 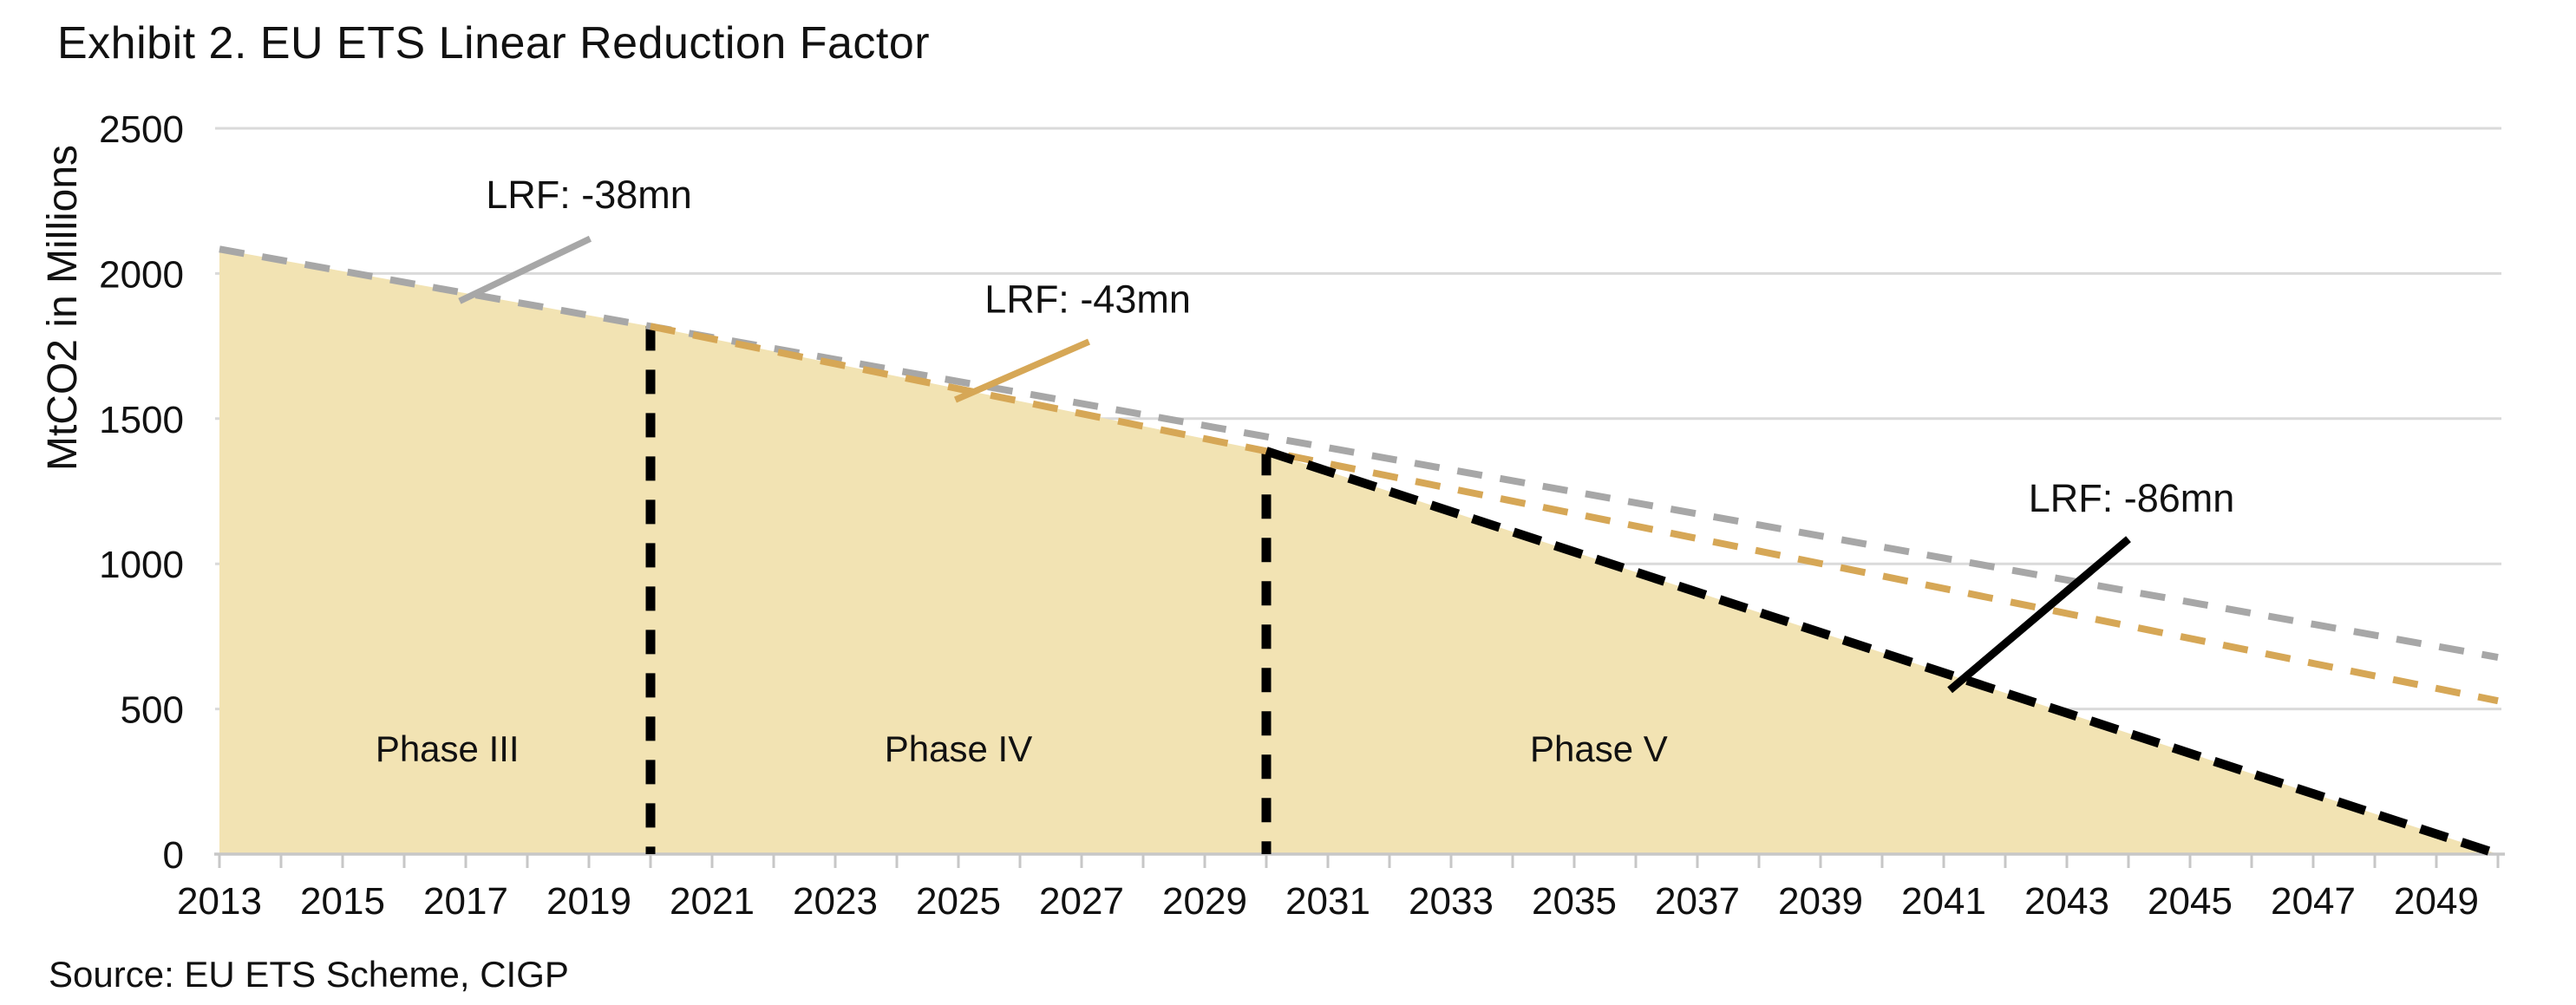 I want to click on lrf-annotation-label: LRF: -43mn, so click(x=1087, y=300).